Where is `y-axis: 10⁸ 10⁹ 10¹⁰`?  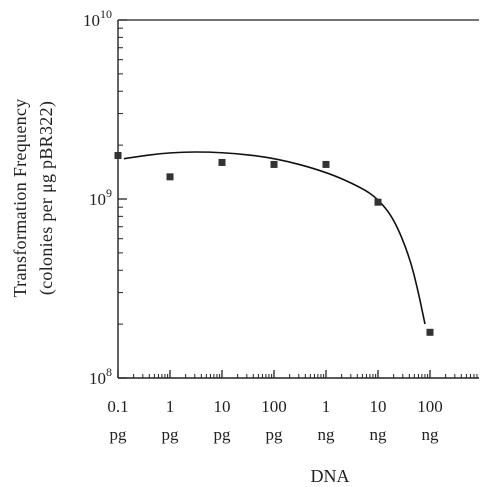 y-axis: 10⁸ 10⁹ 10¹⁰ is located at coordinates (105, 197).